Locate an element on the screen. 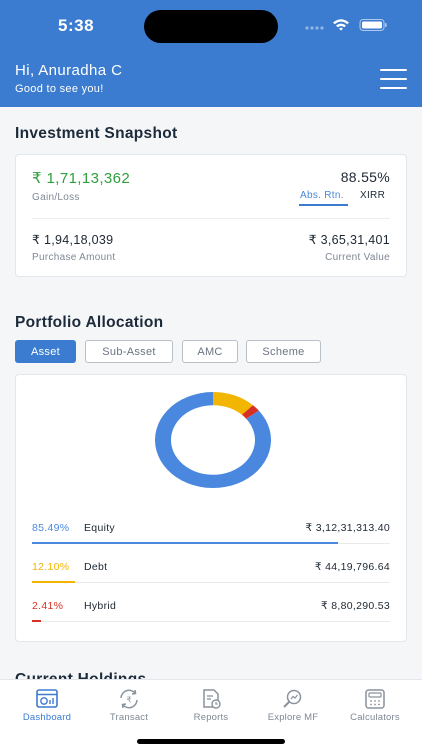 Image resolution: width=422 pixels, height=750 pixels. tab-transact-label: Transact is located at coordinates (129, 717).